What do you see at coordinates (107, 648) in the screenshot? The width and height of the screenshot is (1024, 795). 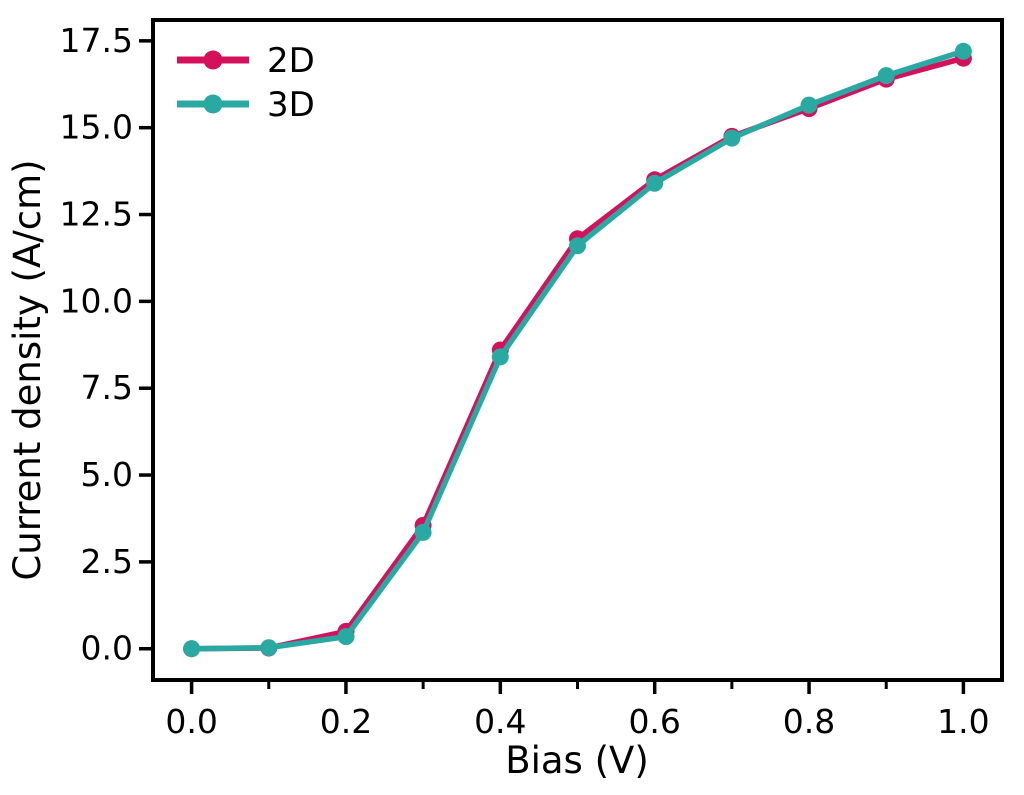 I see `y-tick-label-0.0: 0.0` at bounding box center [107, 648].